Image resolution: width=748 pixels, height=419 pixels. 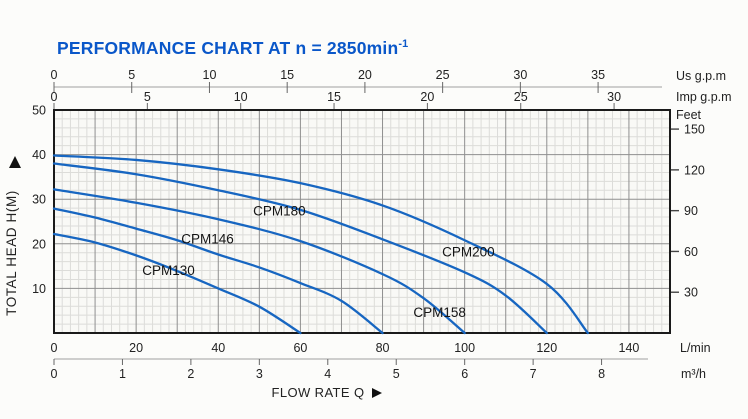 What do you see at coordinates (15, 162) in the screenshot?
I see `up-arrow-icon` at bounding box center [15, 162].